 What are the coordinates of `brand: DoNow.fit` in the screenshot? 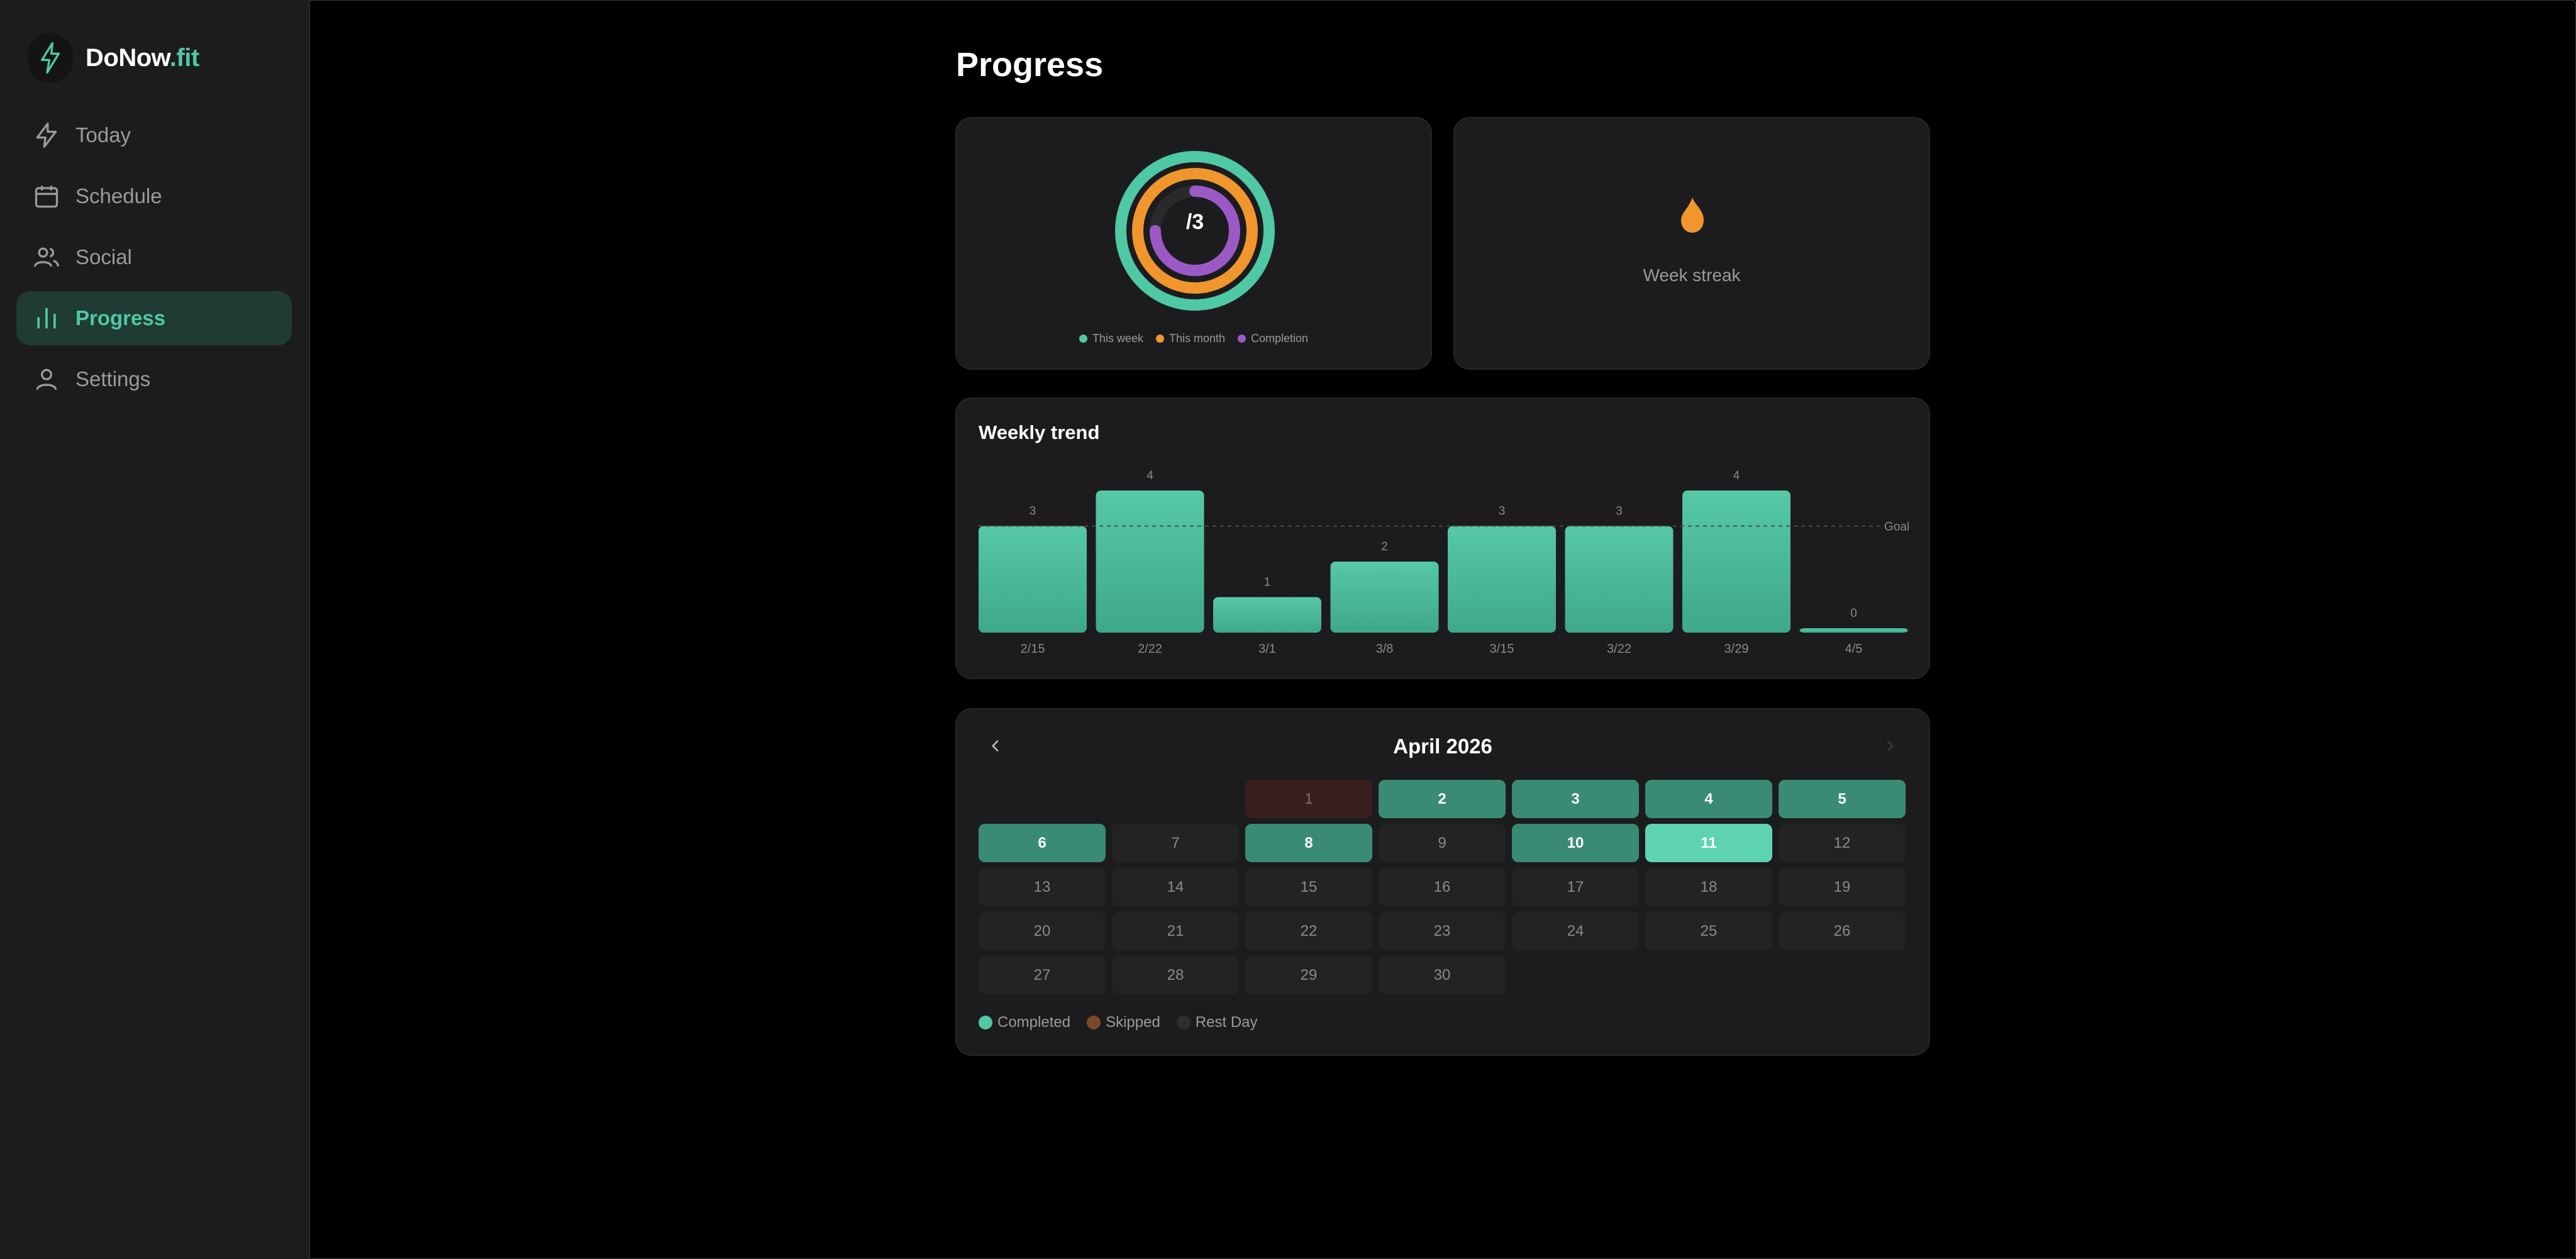 It's located at (113, 58).